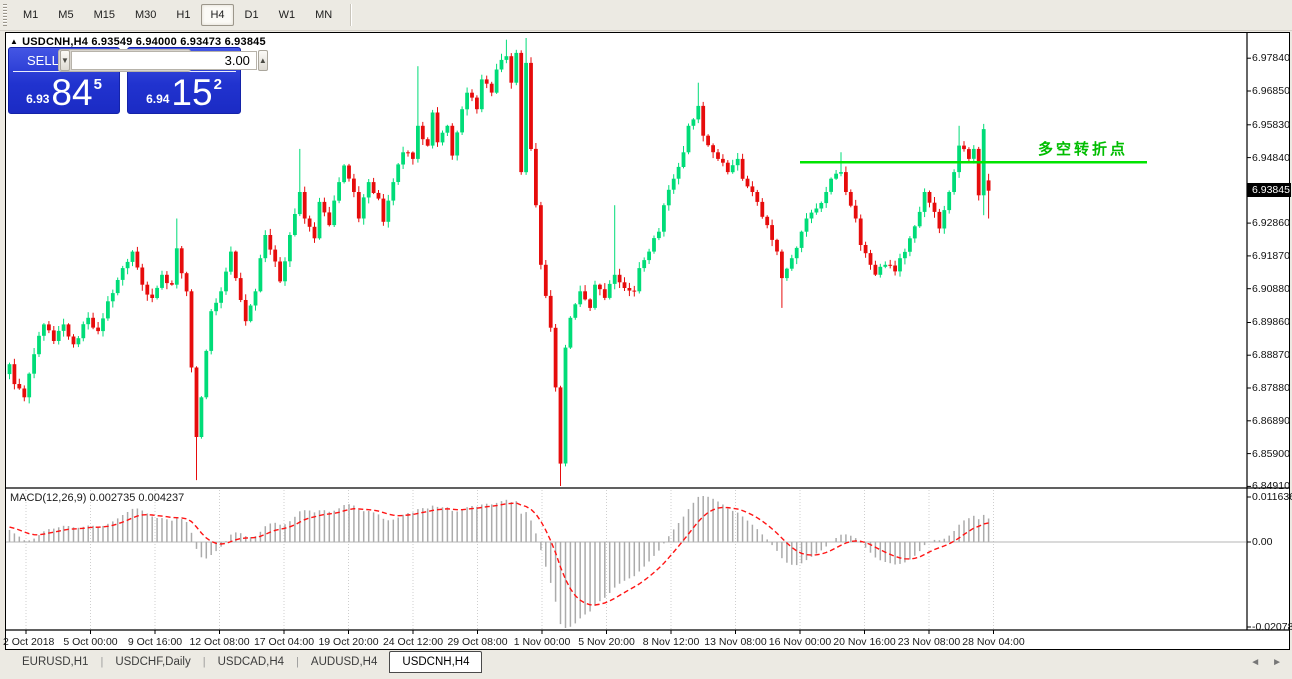  I want to click on buy-price-main: 15, so click(192, 92).